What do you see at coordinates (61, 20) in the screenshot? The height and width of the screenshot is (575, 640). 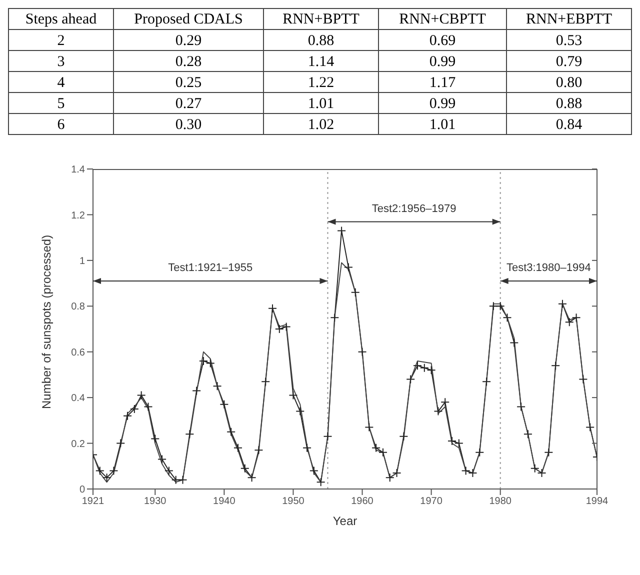 I see `y-axis-title: Steps ahead` at bounding box center [61, 20].